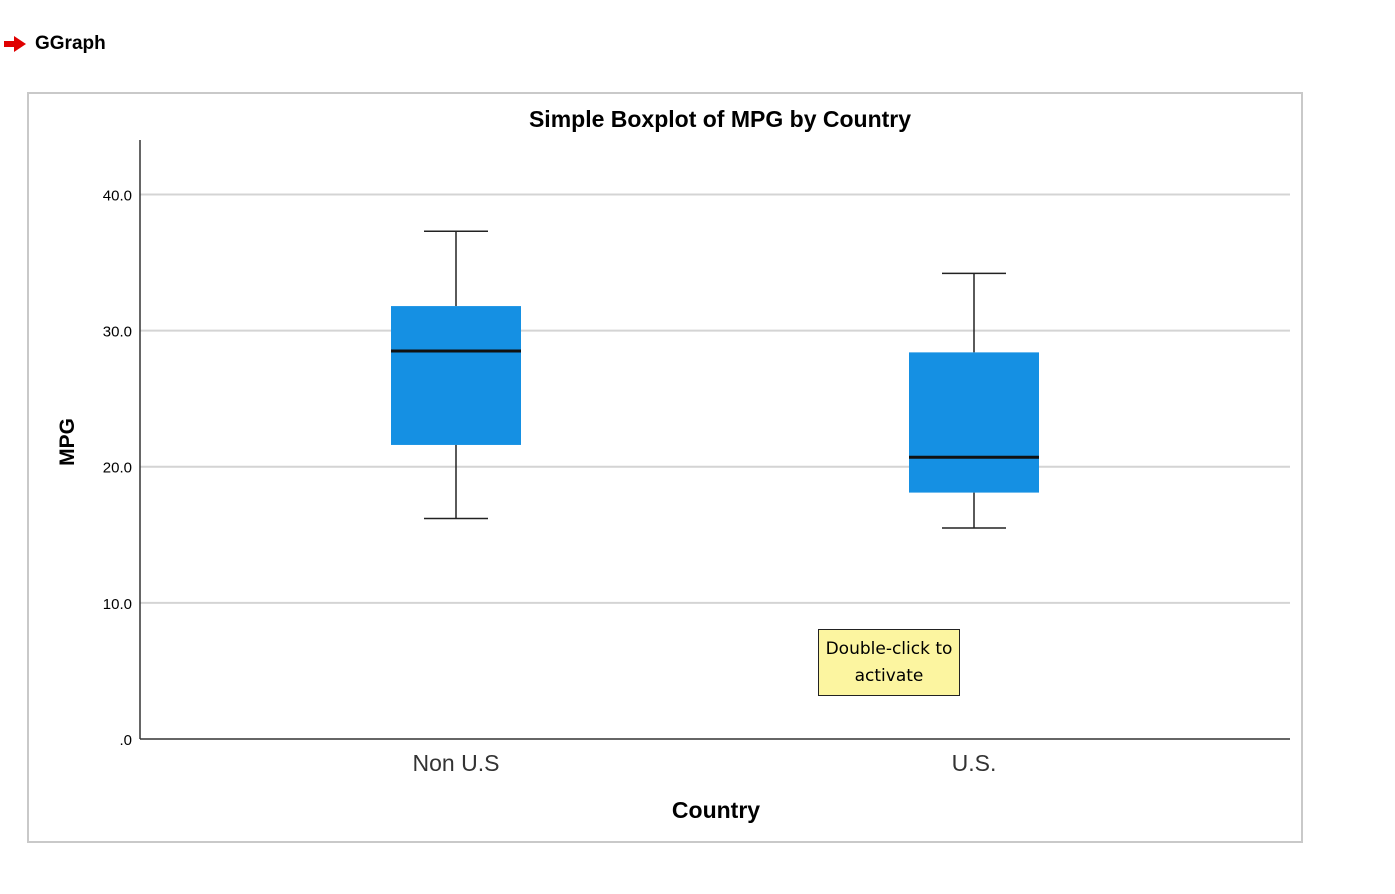  I want to click on x-category-label: Non U.S, so click(456, 763).